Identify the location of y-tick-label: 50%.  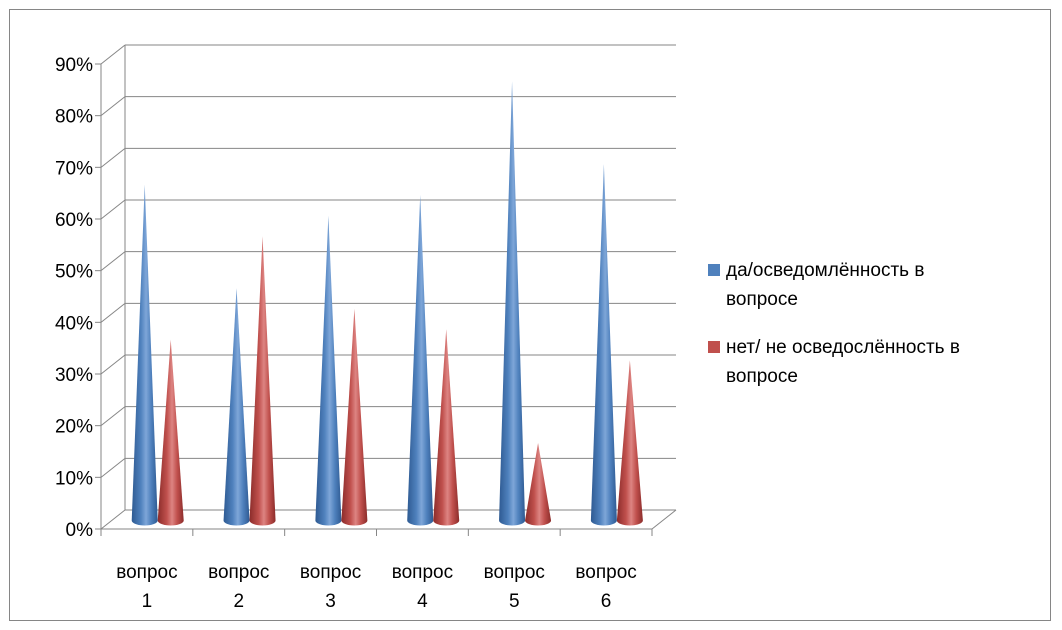
(74, 272).